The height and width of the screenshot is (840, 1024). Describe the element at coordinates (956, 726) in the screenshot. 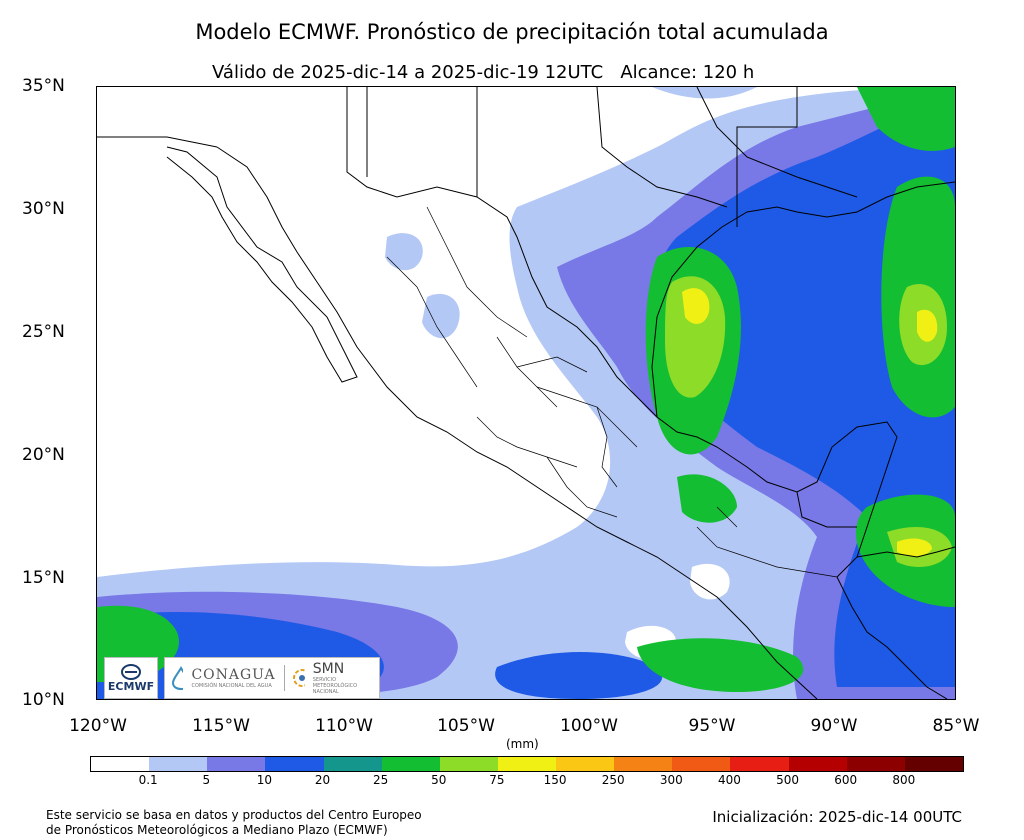

I see `lon-label: 85°W` at that location.